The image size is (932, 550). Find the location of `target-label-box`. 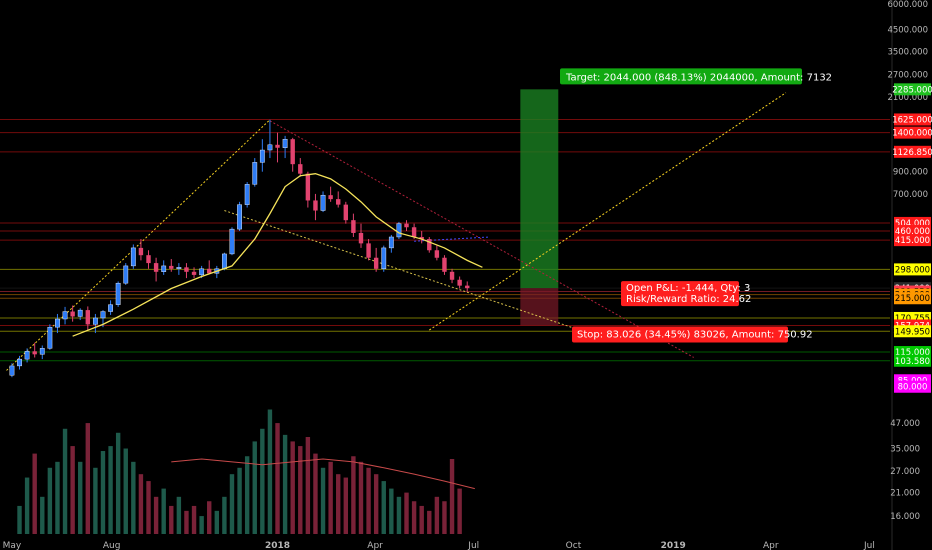

target-label-box is located at coordinates (681, 76).